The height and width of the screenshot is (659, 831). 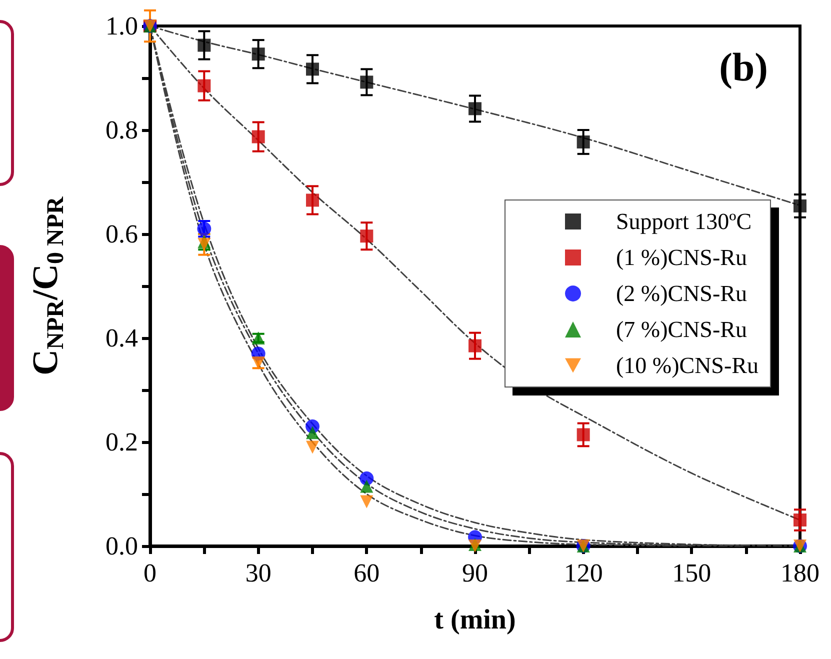 I want to click on x-tick-label: 150, so click(x=692, y=573).